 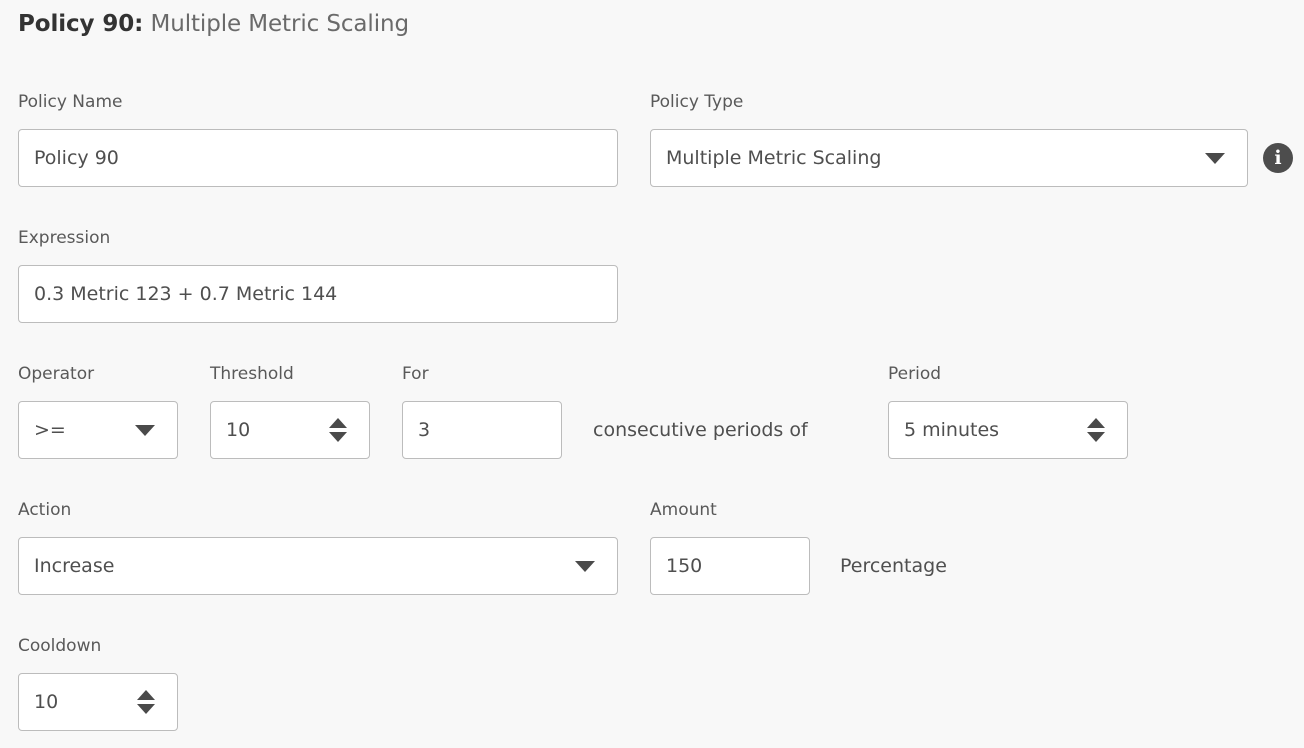 I want to click on page-title: Policy 90: Multiple Metric Scaling, so click(x=213, y=24).